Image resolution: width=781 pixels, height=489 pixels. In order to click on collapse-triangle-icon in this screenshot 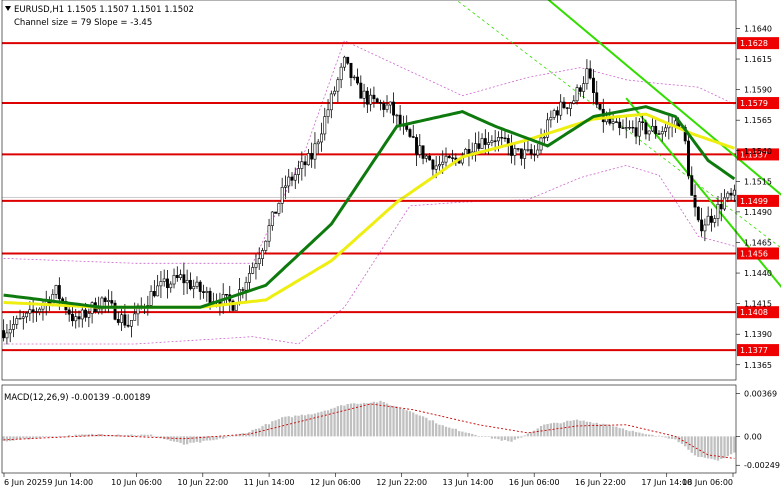, I will do `click(8, 8)`.